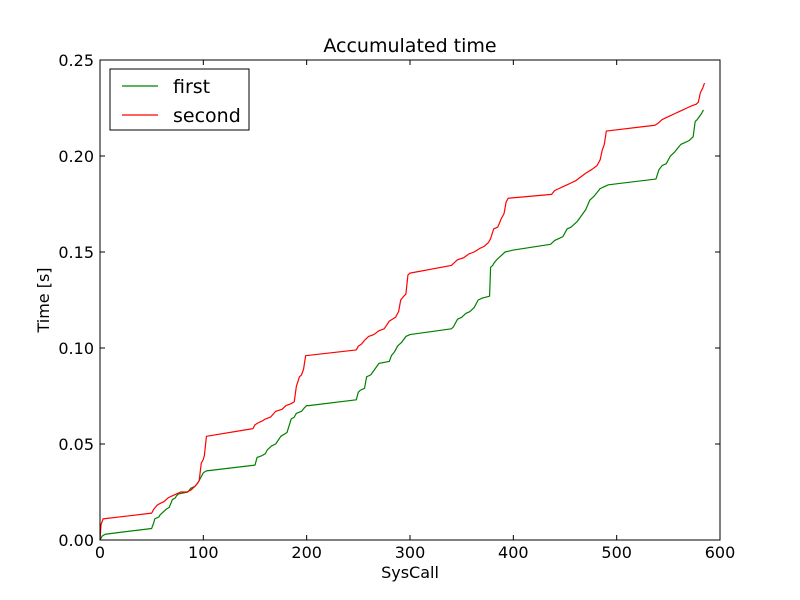 The width and height of the screenshot is (800, 600). I want to click on x-axis-label: SysCall, so click(410, 572).